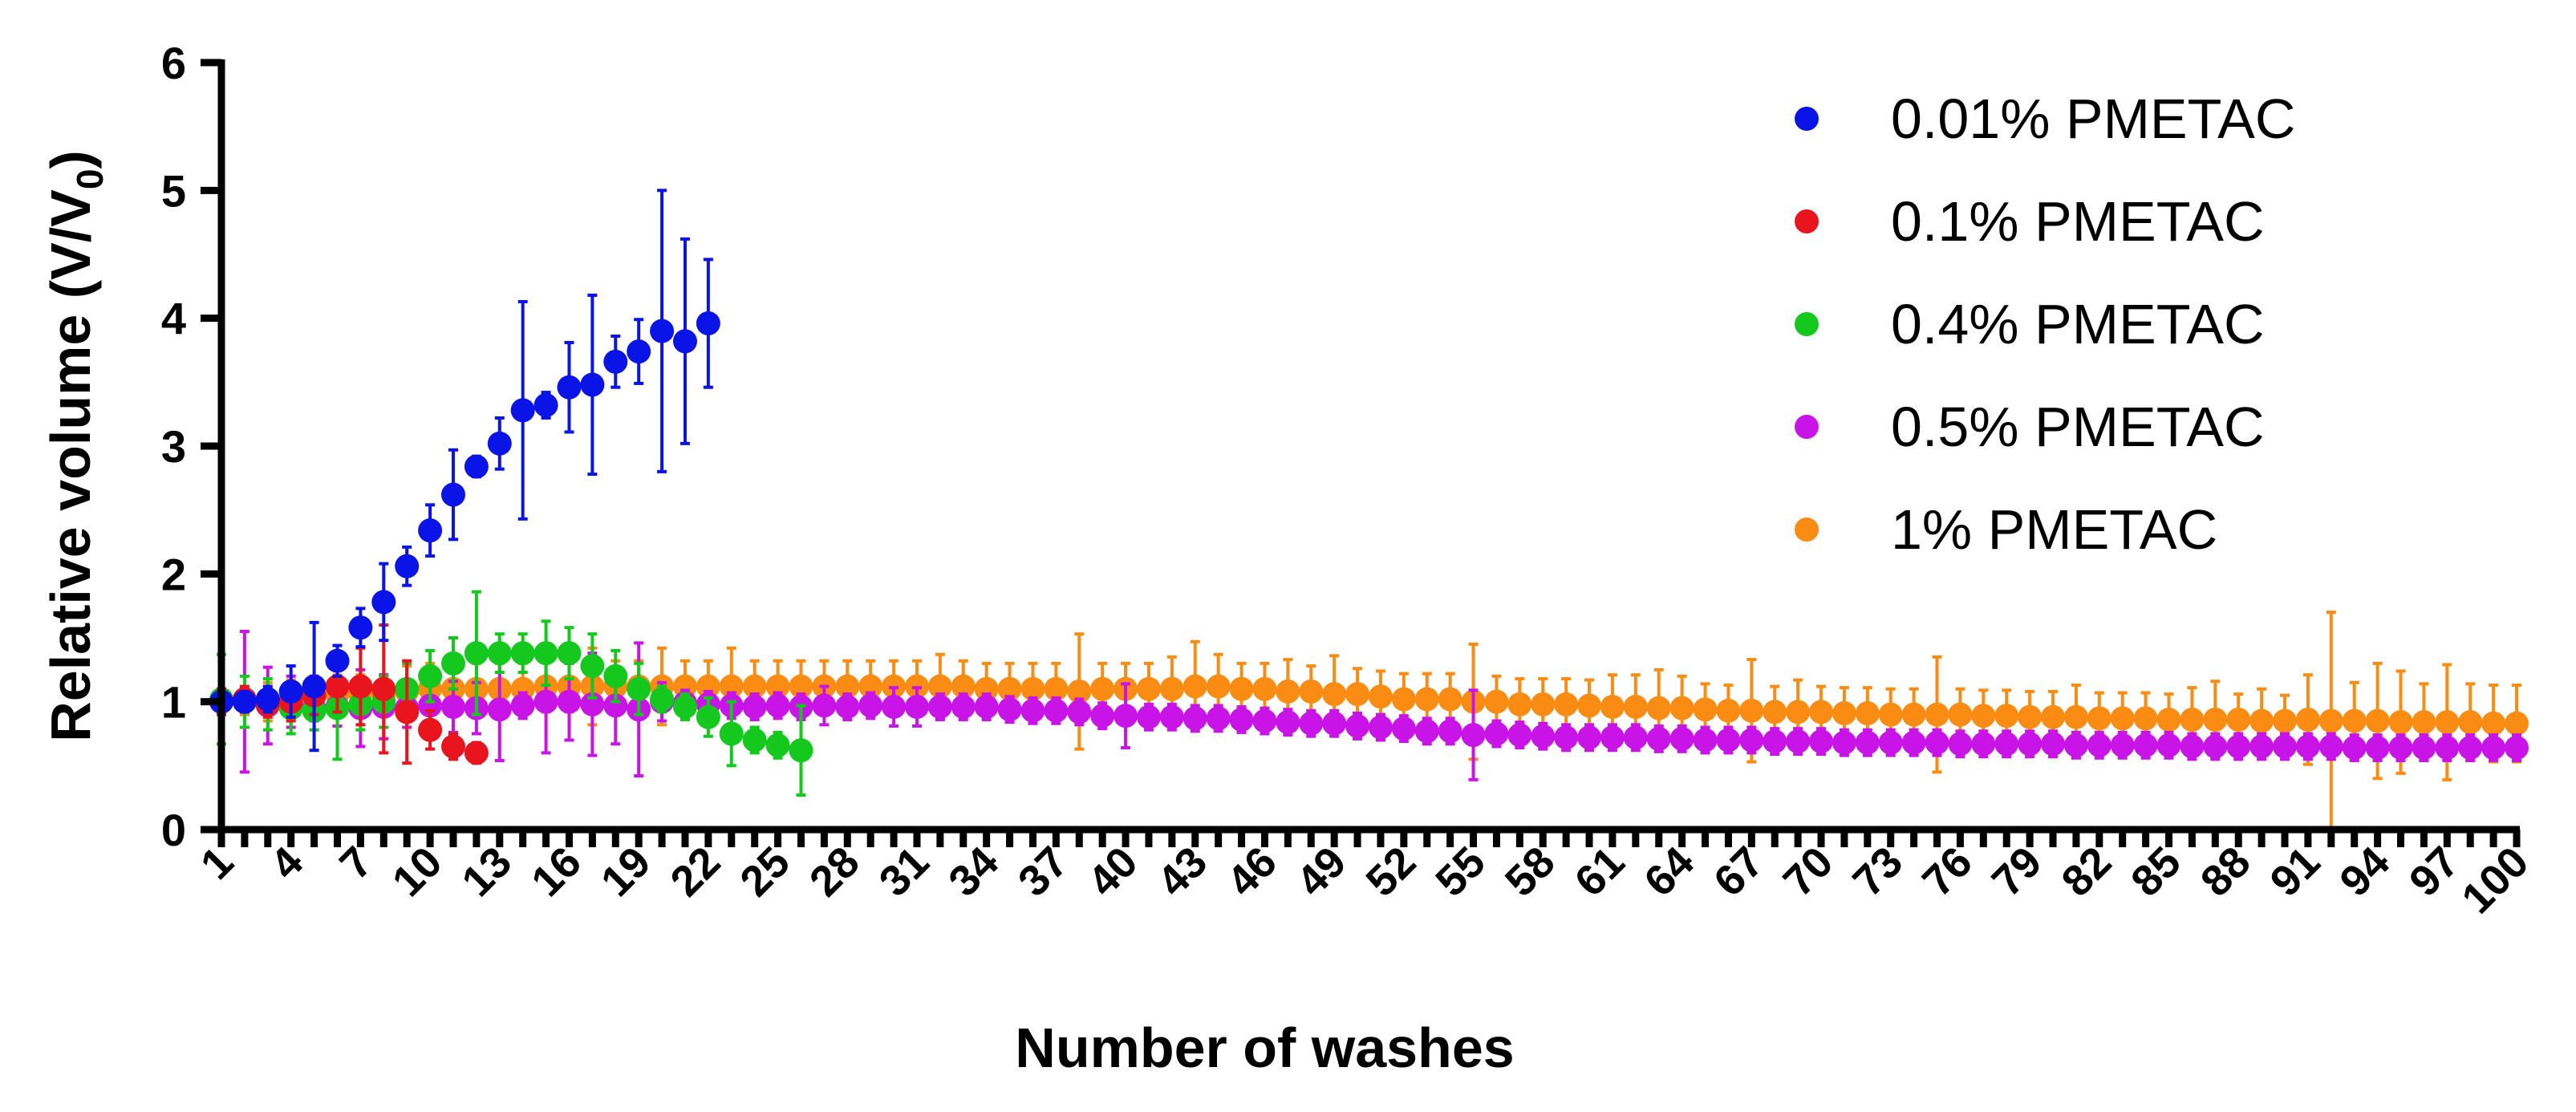  Describe the element at coordinates (1252, 872) in the screenshot. I see `x-tick-label: 46` at that location.